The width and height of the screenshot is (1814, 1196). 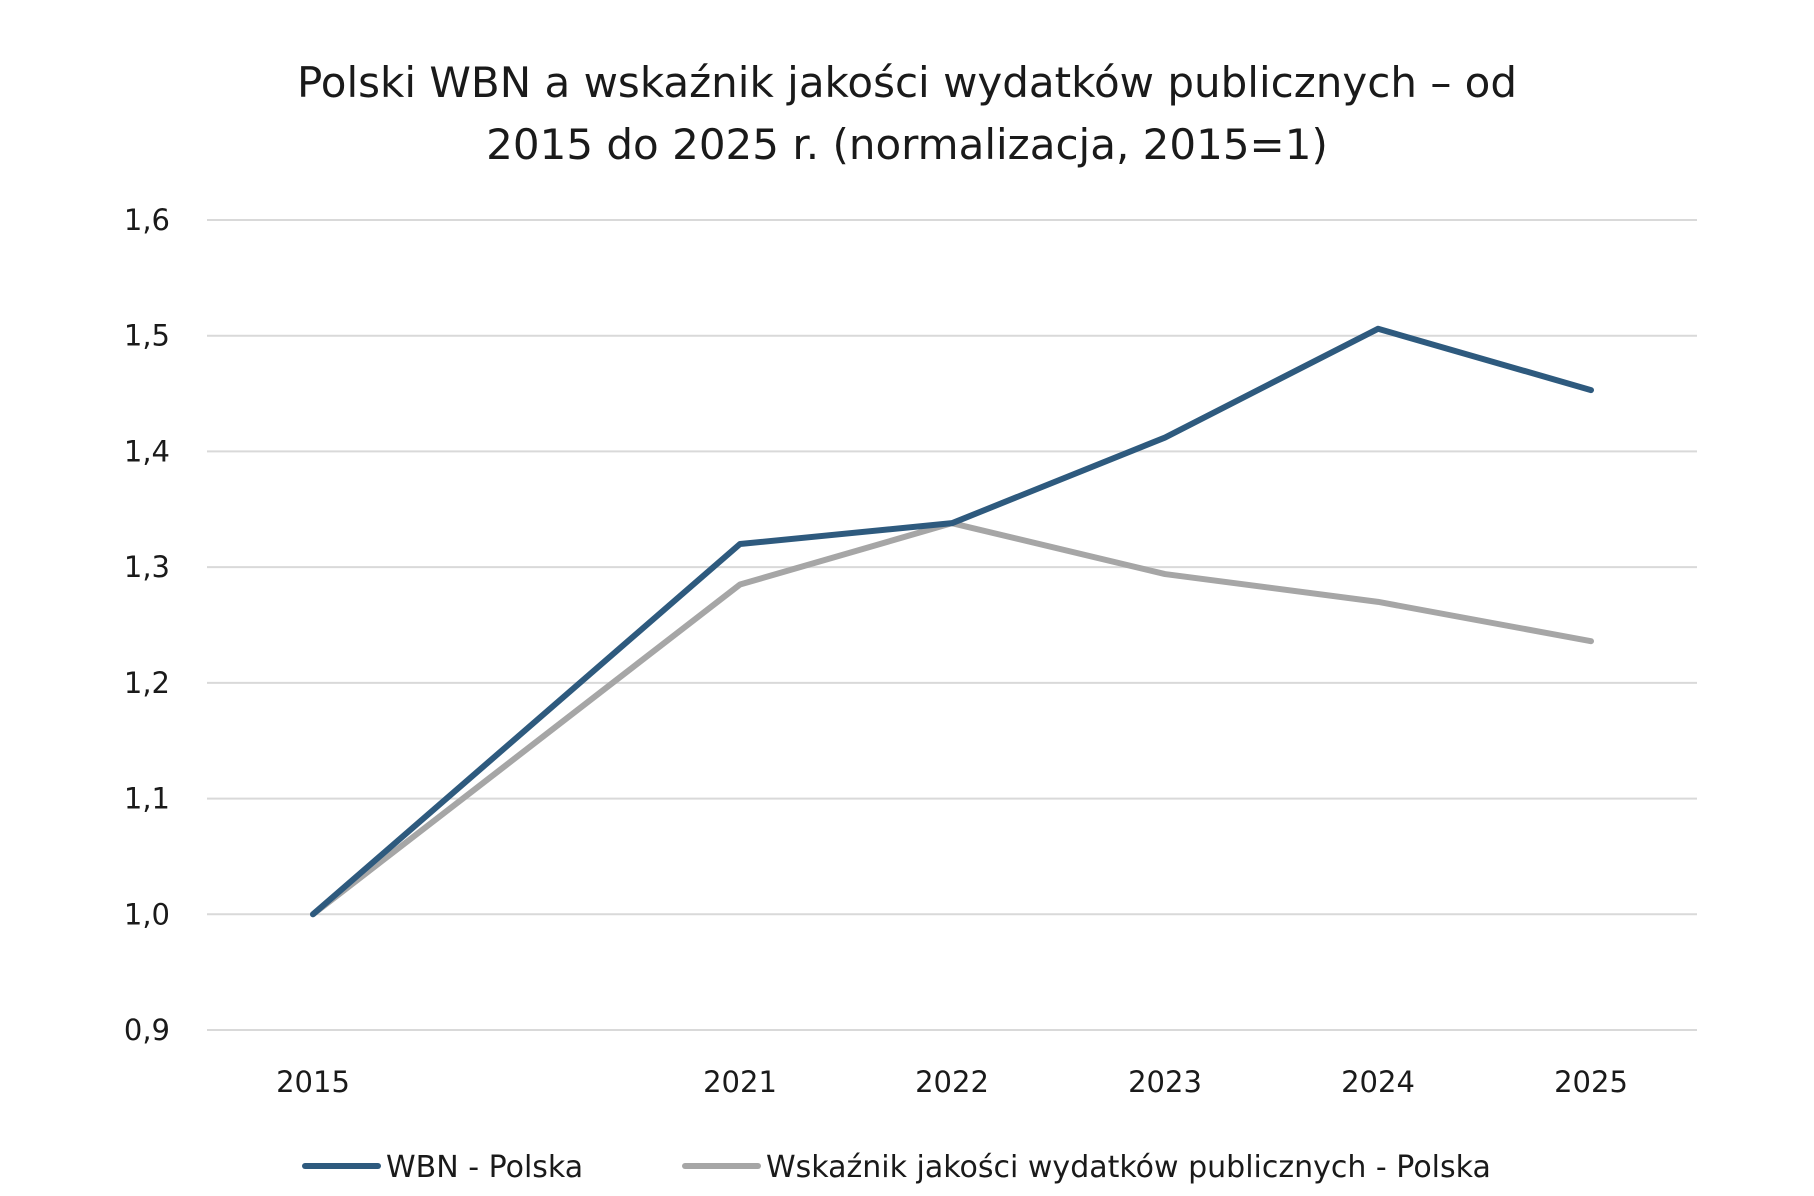 What do you see at coordinates (147, 914) in the screenshot?
I see `y-tick-label: 1,0` at bounding box center [147, 914].